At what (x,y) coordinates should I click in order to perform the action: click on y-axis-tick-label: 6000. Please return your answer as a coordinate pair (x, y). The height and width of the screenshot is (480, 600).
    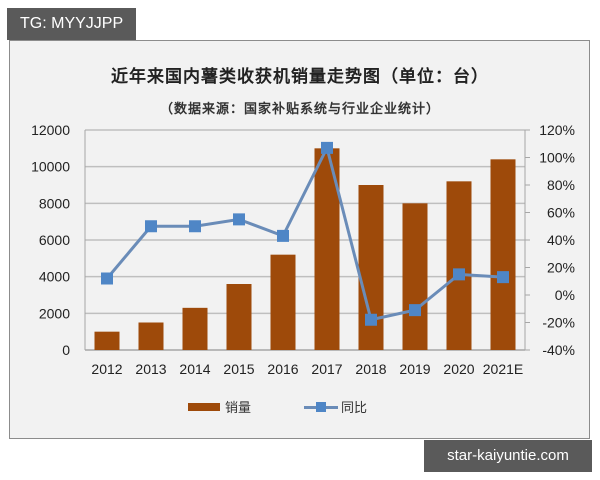
    Looking at the image, I should click on (54, 240).